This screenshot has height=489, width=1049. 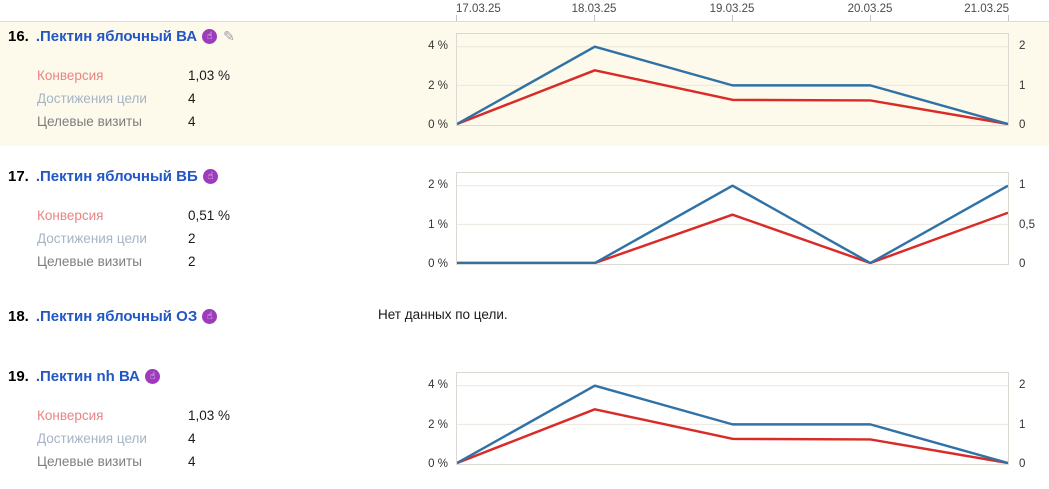 I want to click on goal-row-17-title: 17. .Пектин яблочный ВБ ☝, so click(x=113, y=176).